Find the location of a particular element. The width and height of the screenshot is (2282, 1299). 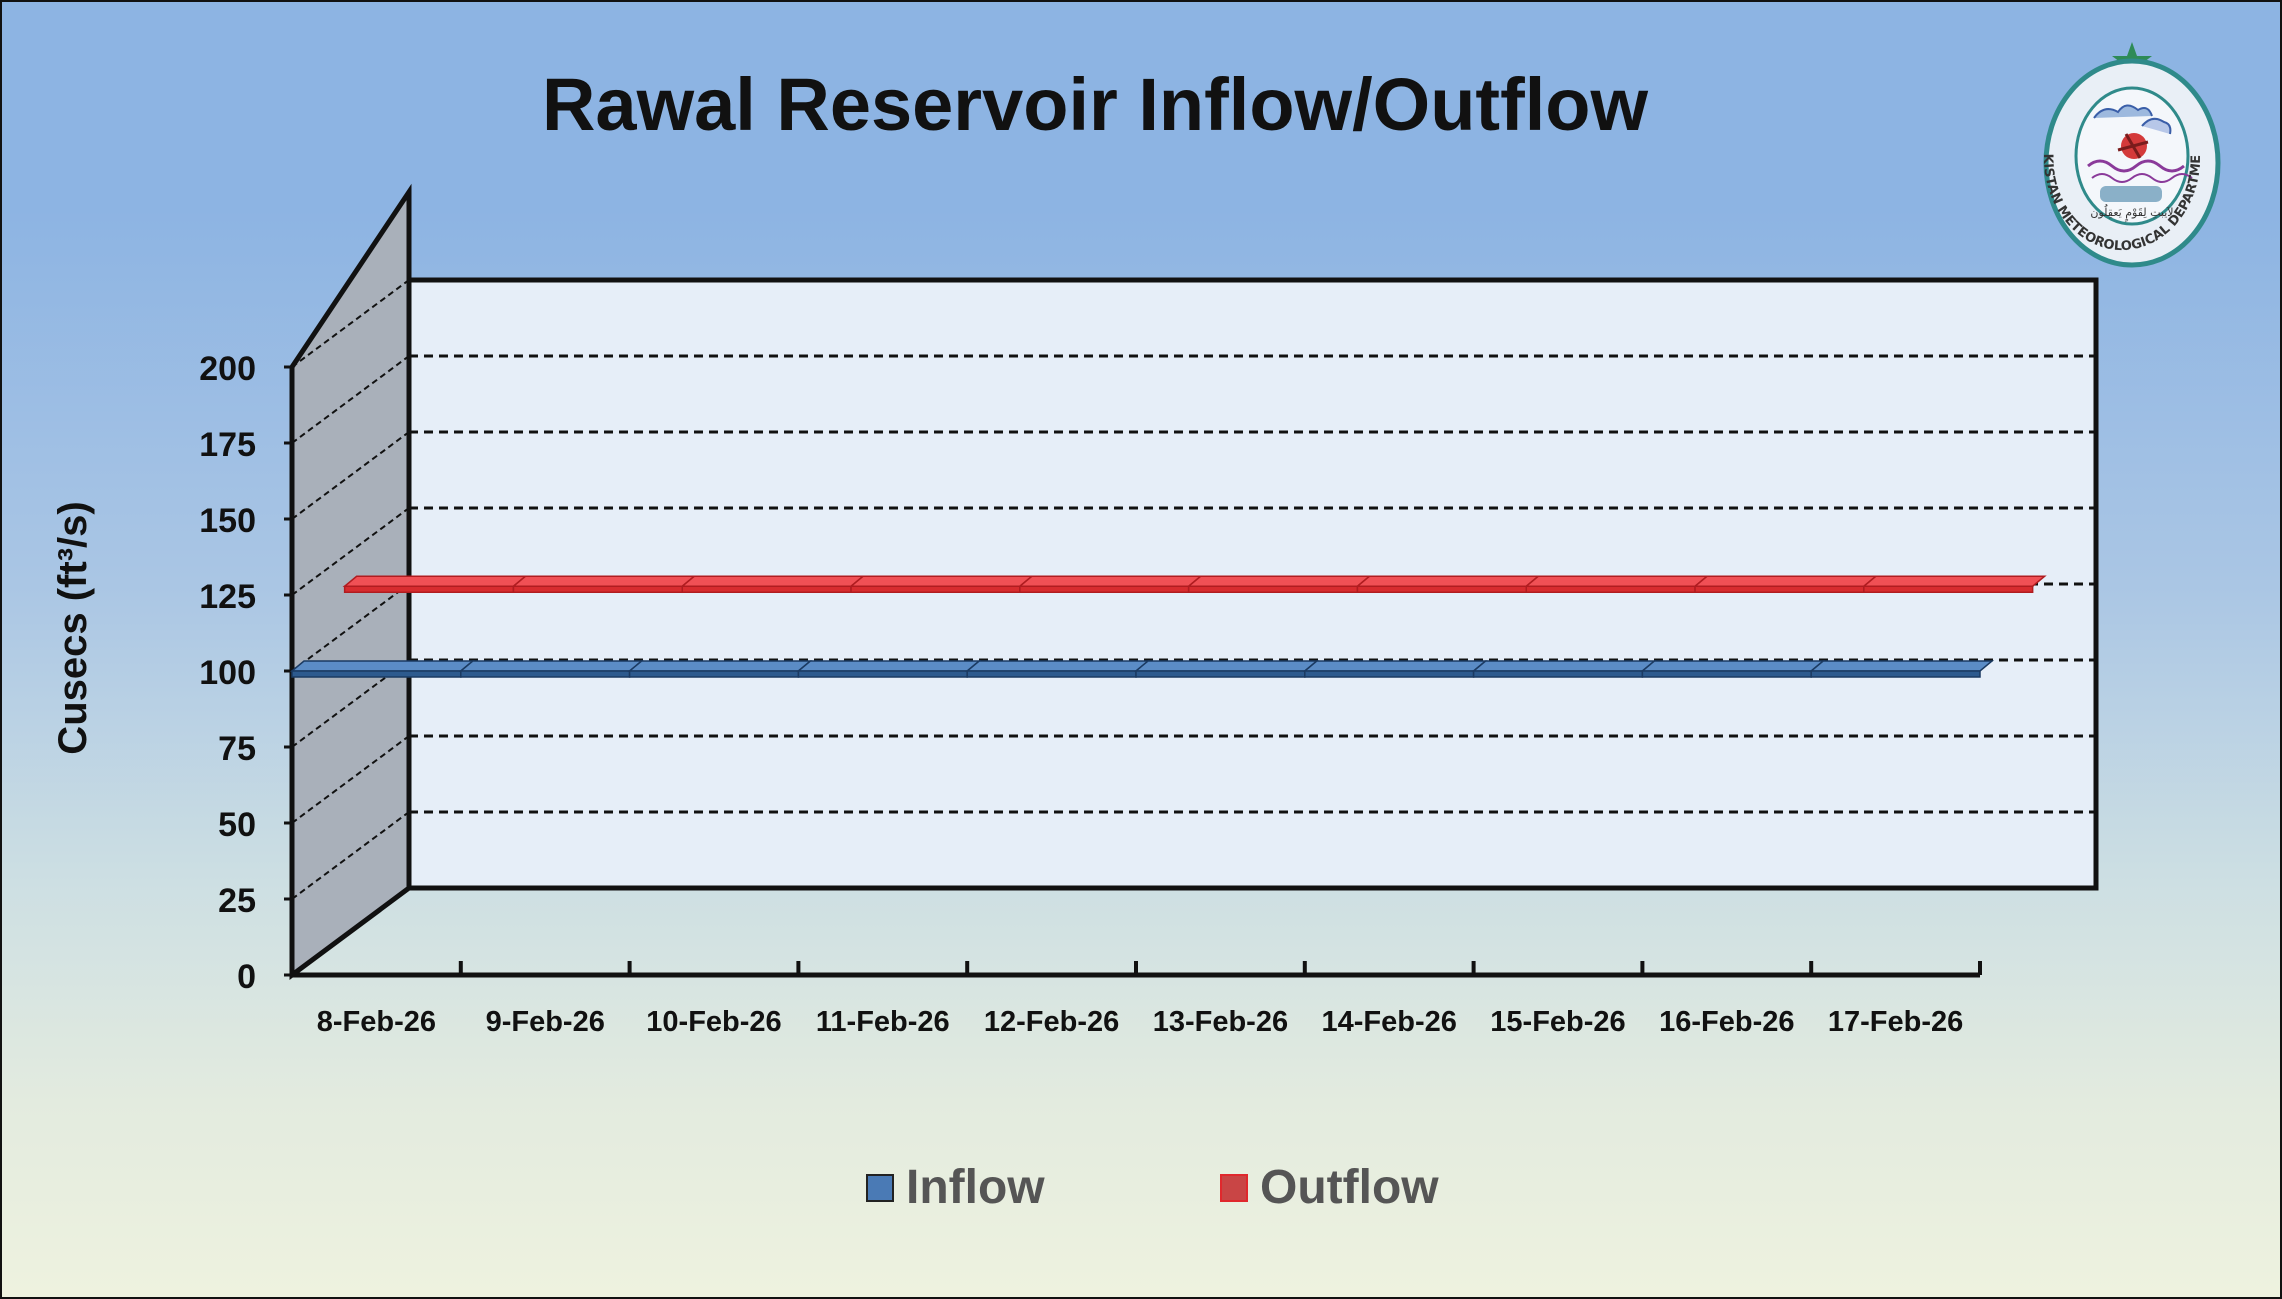

y-tick-label: 25 is located at coordinates (237, 901).